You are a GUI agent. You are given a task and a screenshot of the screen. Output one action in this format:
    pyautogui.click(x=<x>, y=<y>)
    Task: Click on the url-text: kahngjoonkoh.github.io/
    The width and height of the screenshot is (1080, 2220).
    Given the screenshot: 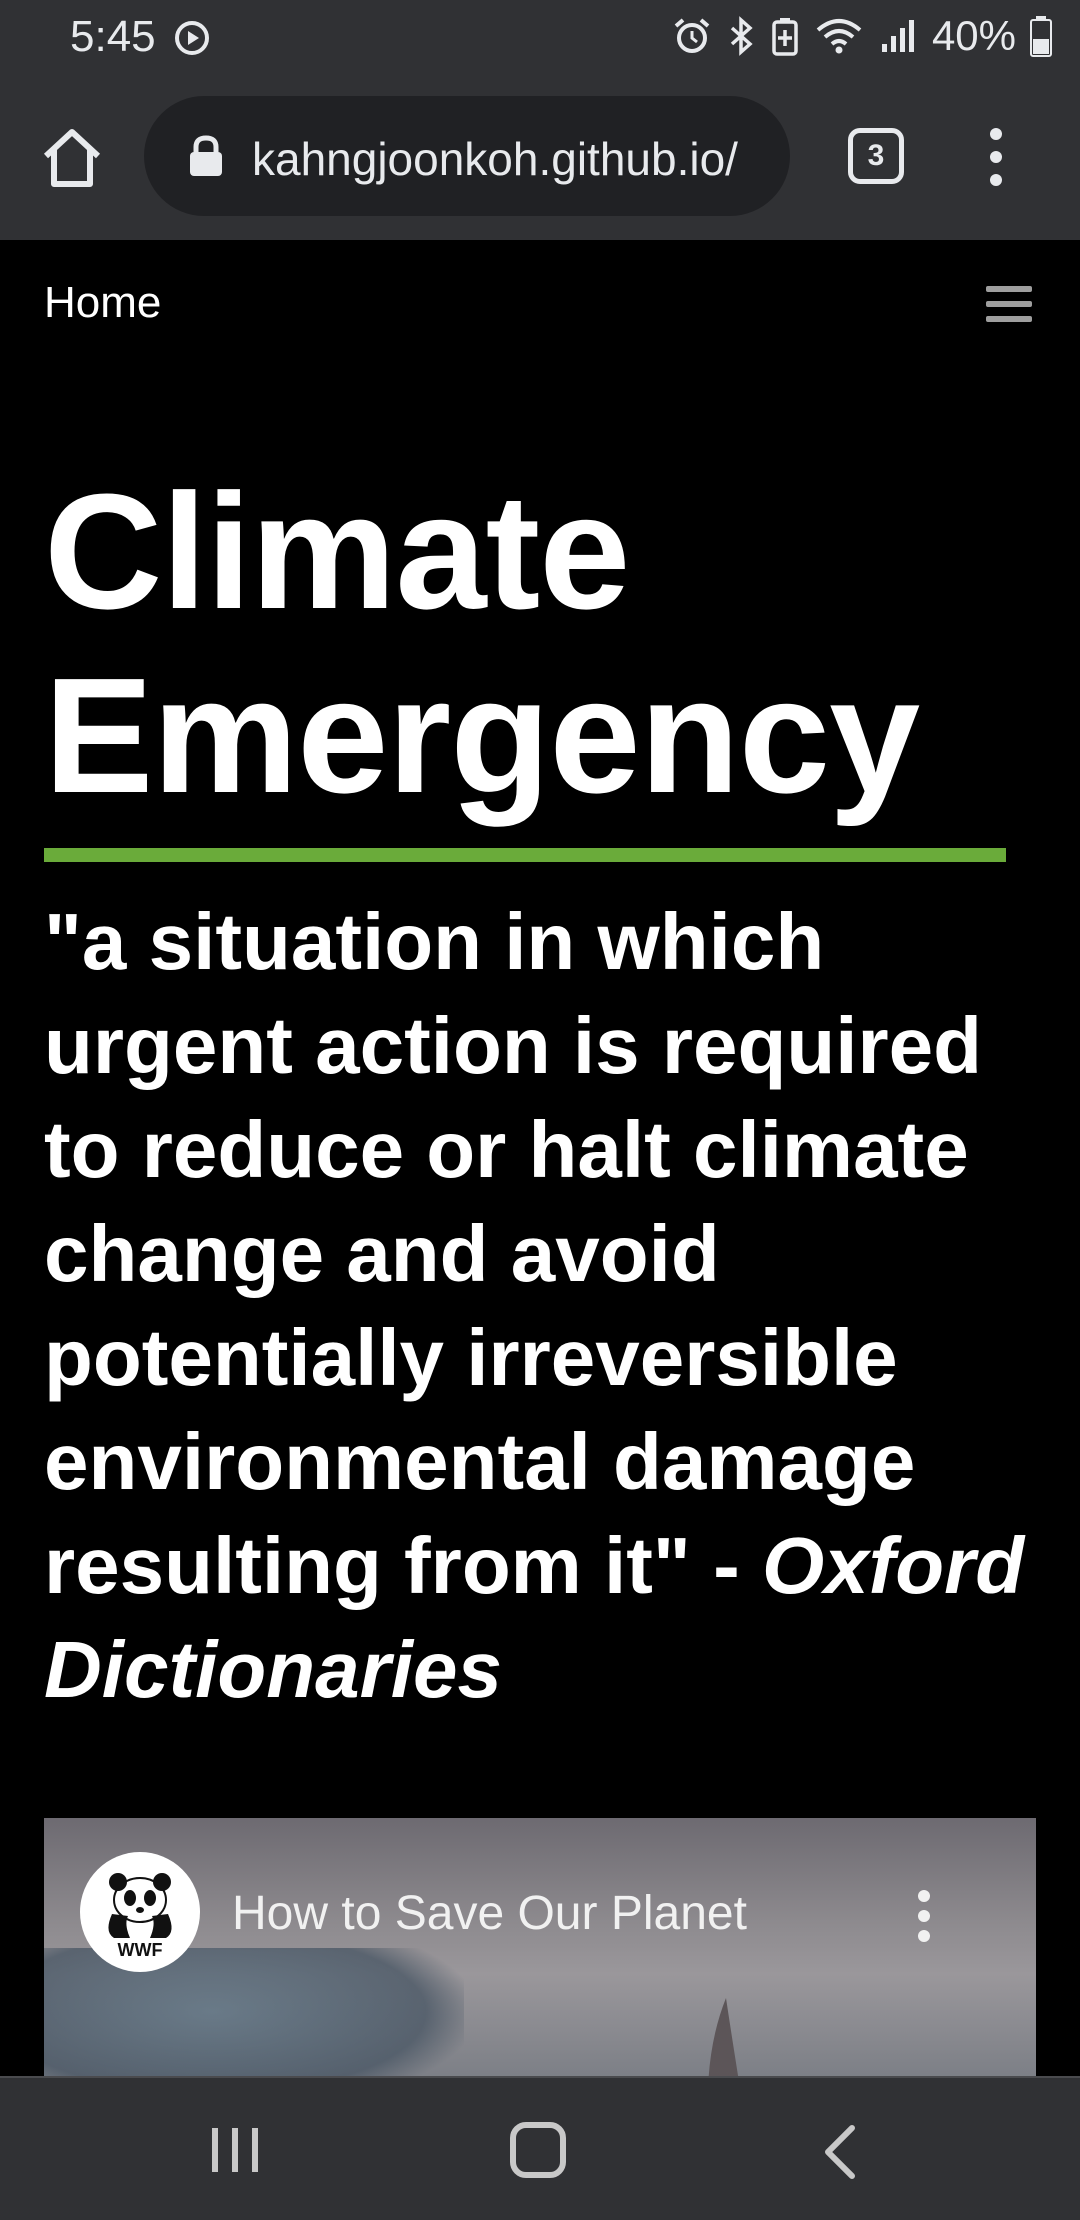 What is the action you would take?
    pyautogui.click(x=495, y=159)
    